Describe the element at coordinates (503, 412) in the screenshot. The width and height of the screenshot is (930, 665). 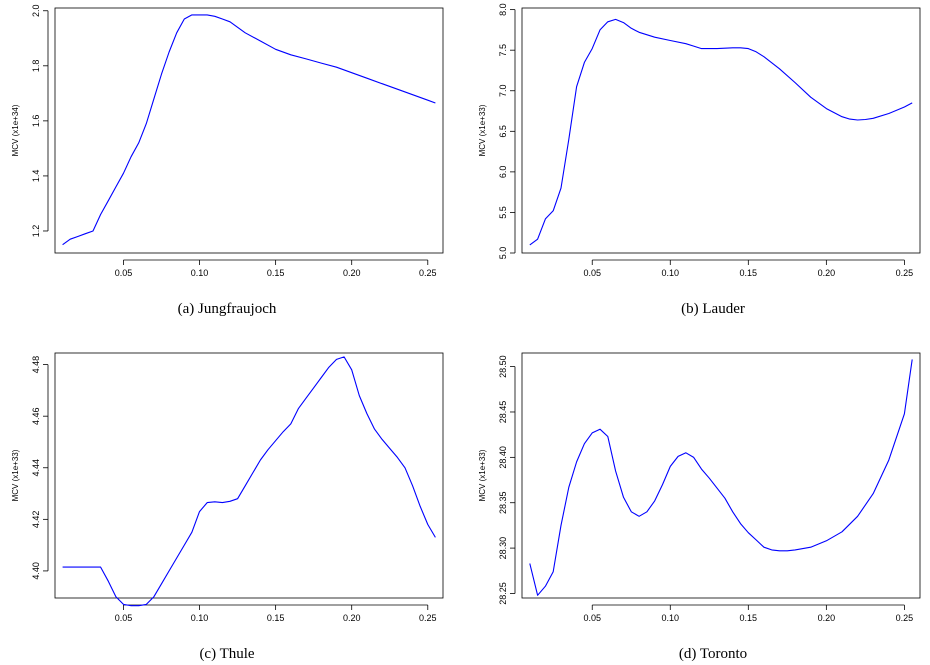
I see `y-tick-label: 28.45` at that location.